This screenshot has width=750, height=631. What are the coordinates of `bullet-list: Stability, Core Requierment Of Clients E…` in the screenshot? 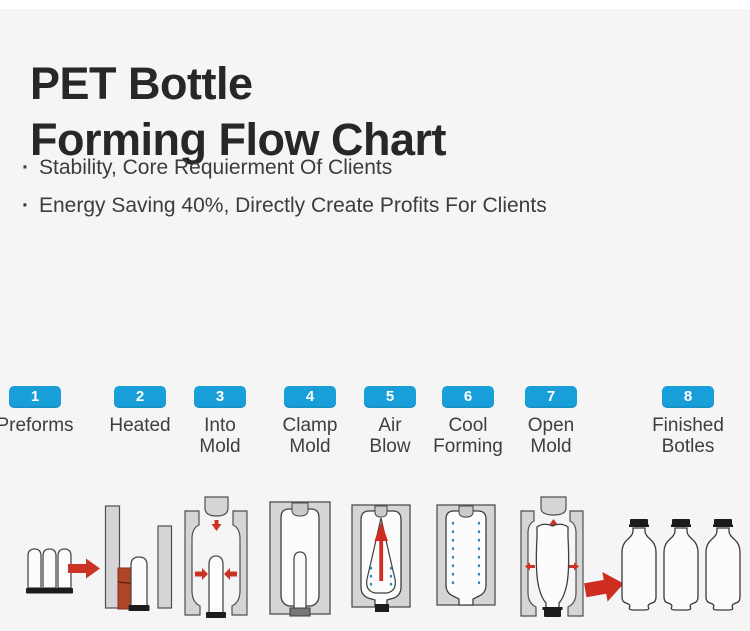 It's located at (284, 187).